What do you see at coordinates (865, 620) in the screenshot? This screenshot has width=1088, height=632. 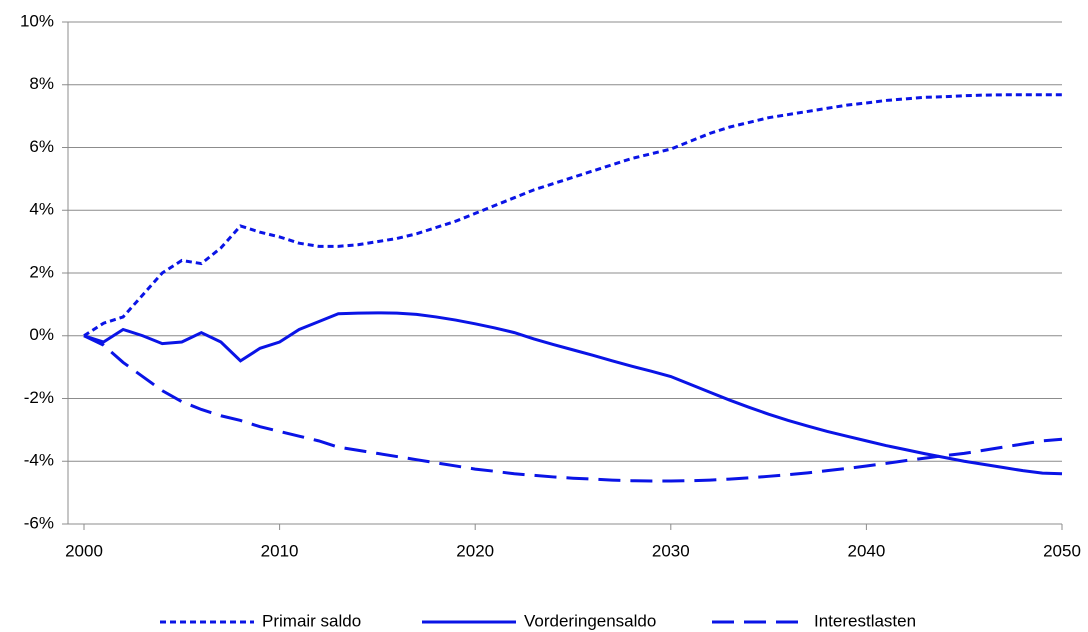 I see `legend-label: Interestlasten` at bounding box center [865, 620].